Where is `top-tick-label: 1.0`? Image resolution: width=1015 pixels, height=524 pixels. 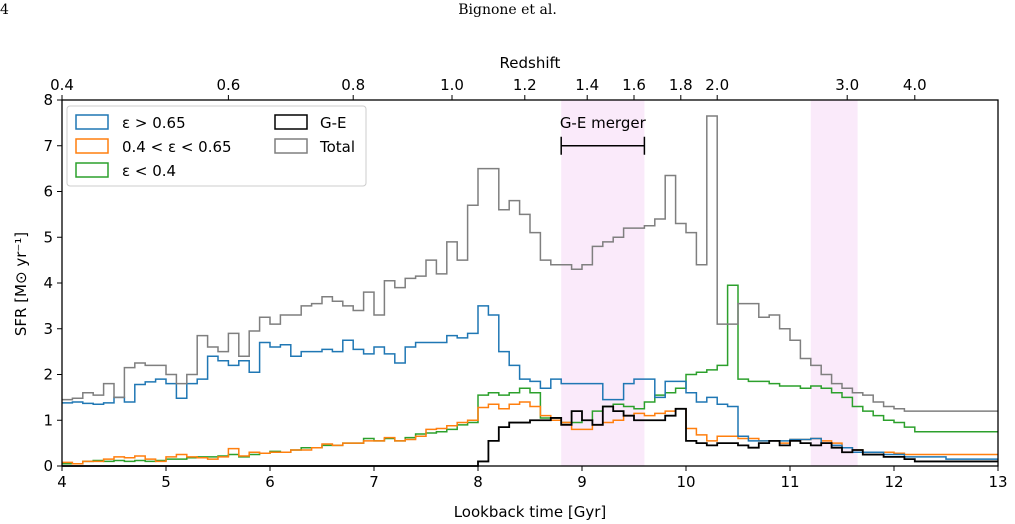
top-tick-label: 1.0 is located at coordinates (452, 85).